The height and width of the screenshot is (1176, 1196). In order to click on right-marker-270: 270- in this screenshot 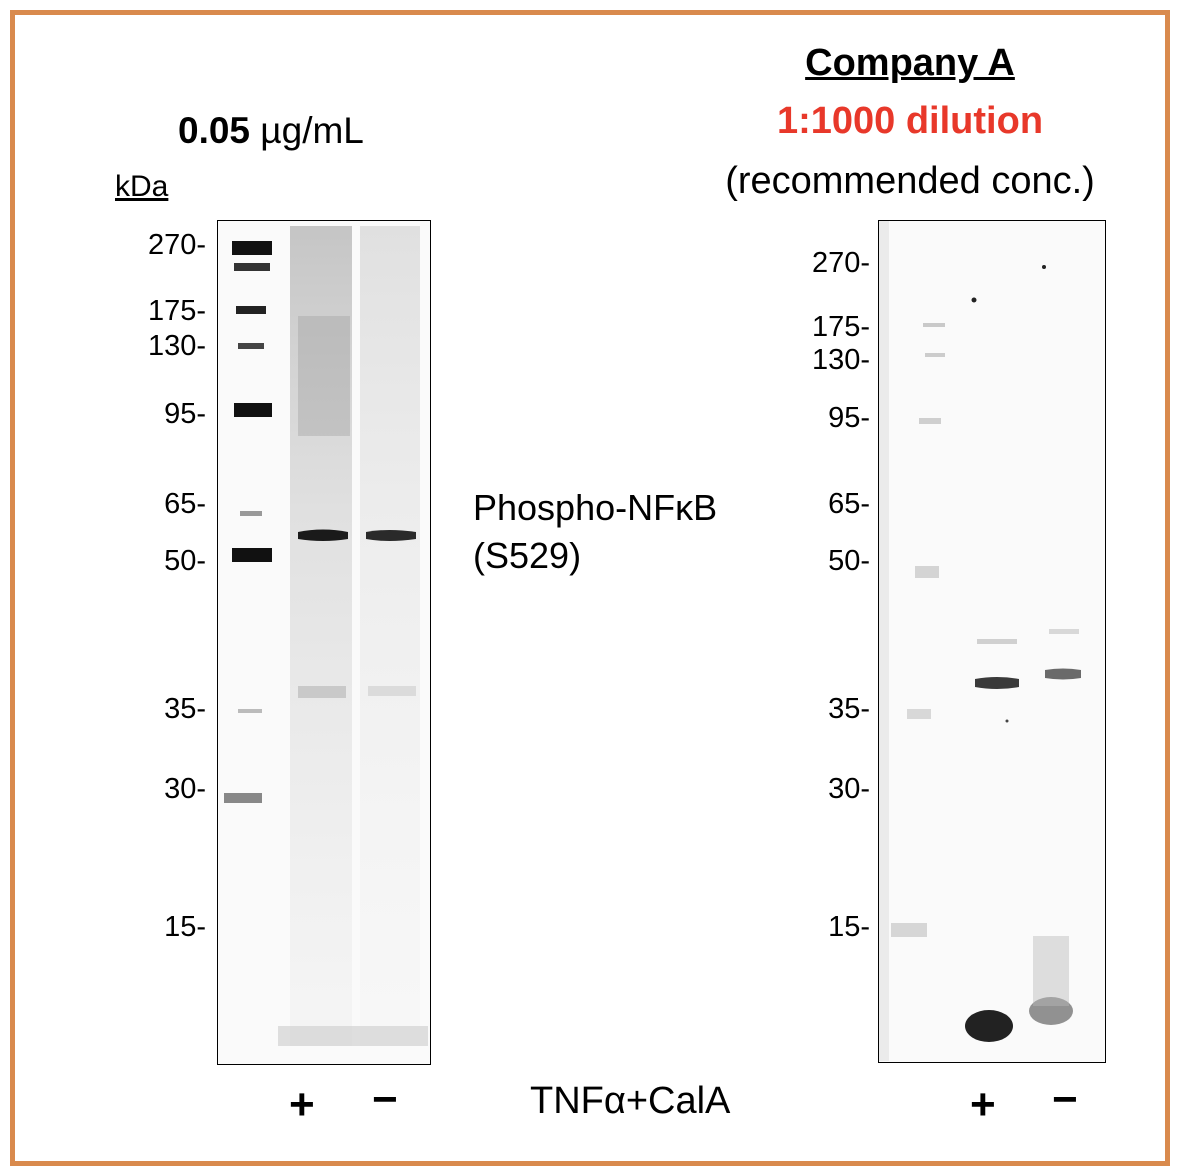, I will do `click(840, 263)`.